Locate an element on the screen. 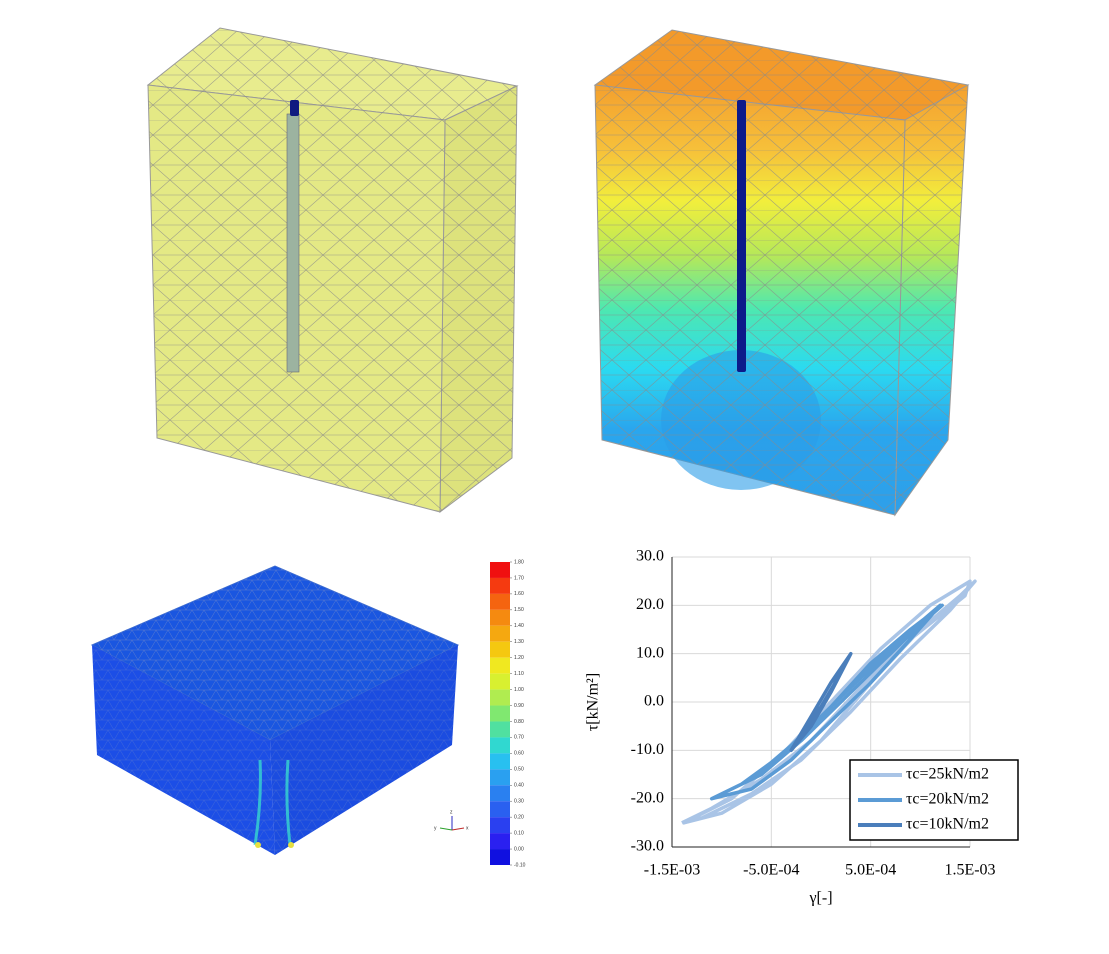  colorbar-label: 0.20 is located at coordinates (519, 817).